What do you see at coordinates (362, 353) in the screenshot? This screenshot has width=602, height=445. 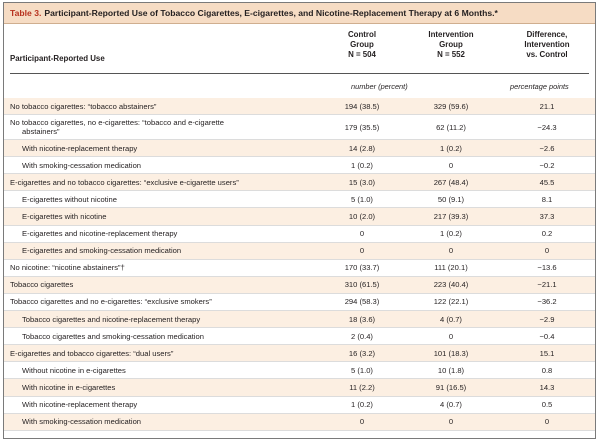 I see `control-cell: 16 (3.2)` at bounding box center [362, 353].